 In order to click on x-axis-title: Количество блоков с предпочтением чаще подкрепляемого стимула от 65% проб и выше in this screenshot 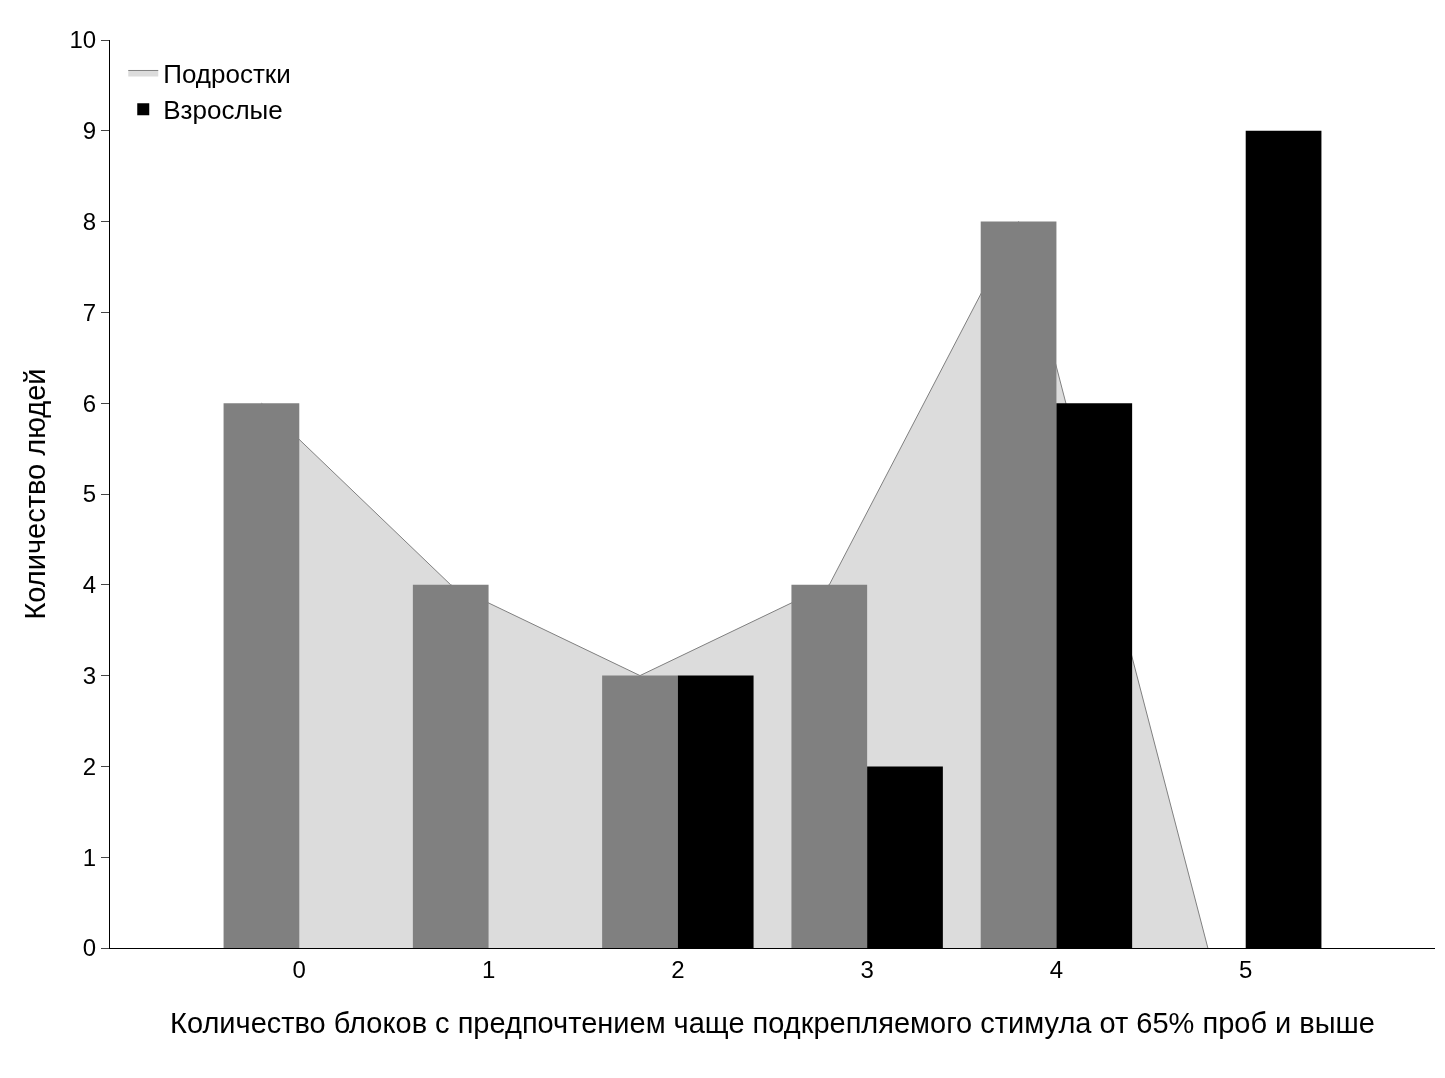, I will do `click(772, 1022)`.